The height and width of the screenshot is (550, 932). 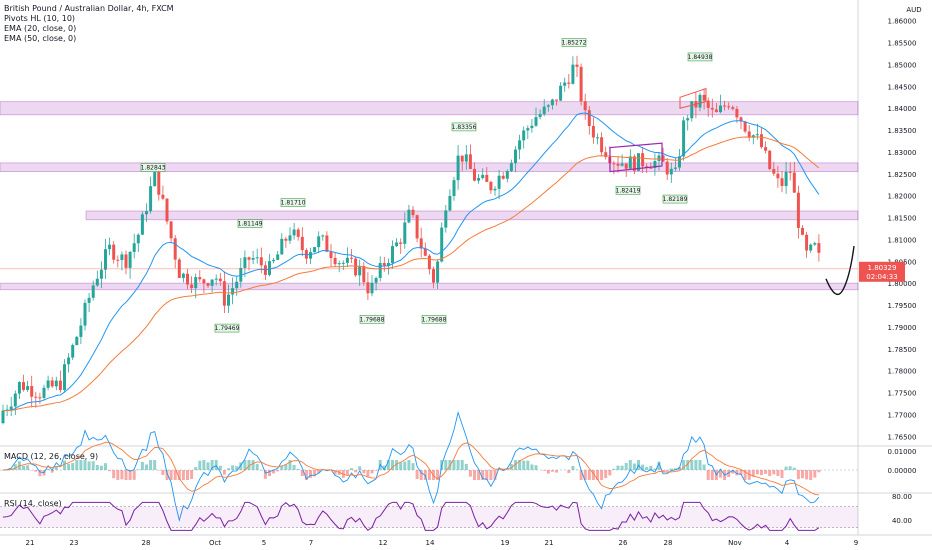 I want to click on indicator-ema20: EMA (20, close, 0), so click(x=40, y=28).